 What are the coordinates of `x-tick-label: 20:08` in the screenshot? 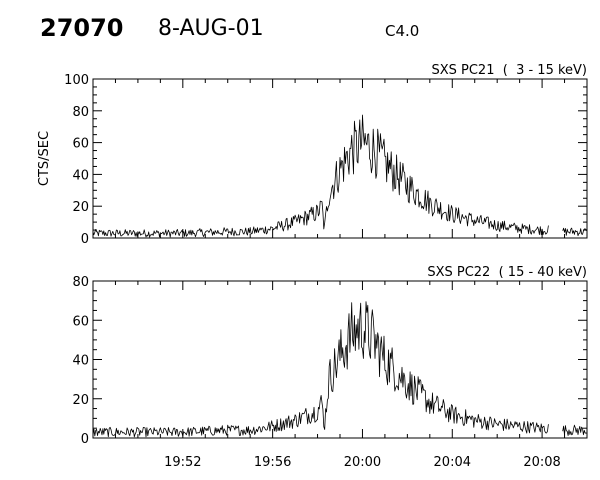 It's located at (541, 462).